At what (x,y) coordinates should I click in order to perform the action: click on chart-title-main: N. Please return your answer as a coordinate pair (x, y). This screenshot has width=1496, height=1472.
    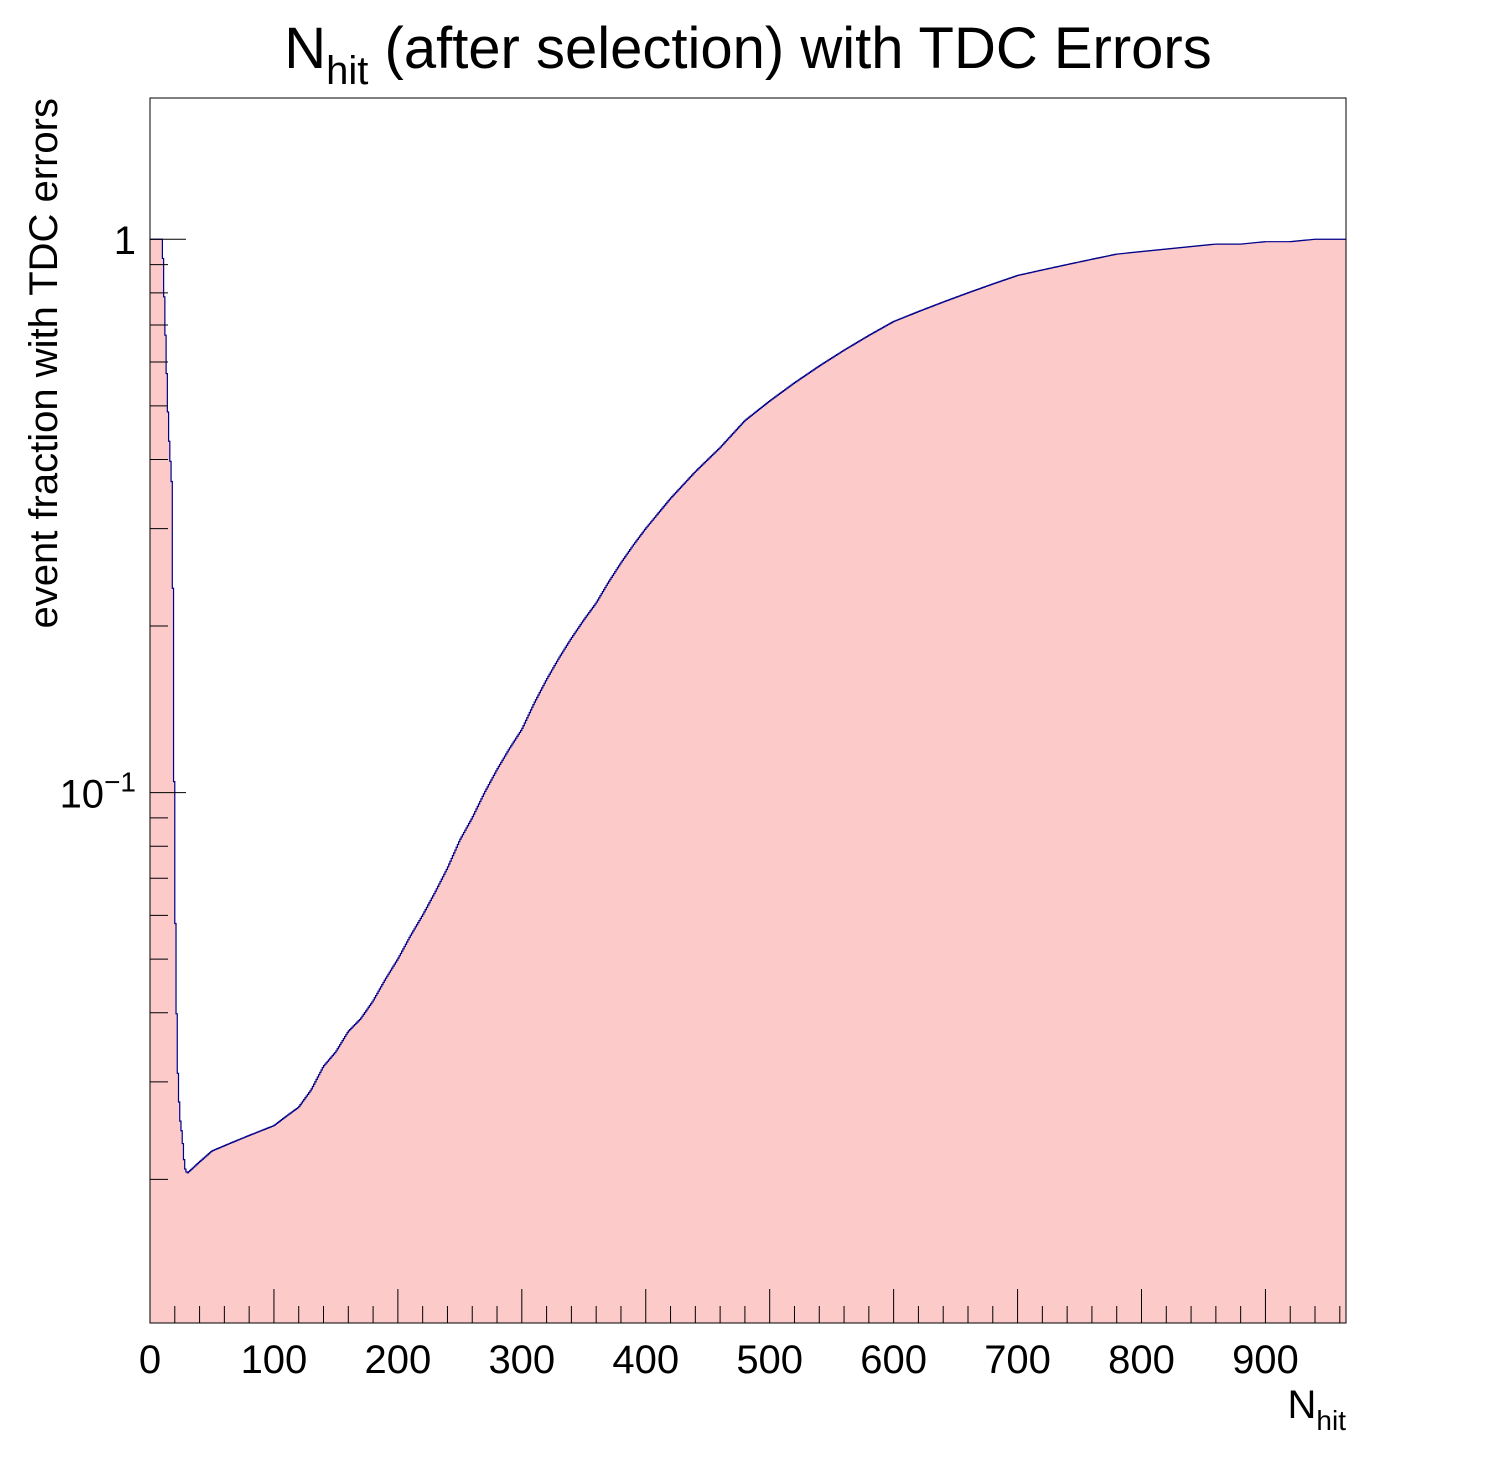
    Looking at the image, I should click on (305, 48).